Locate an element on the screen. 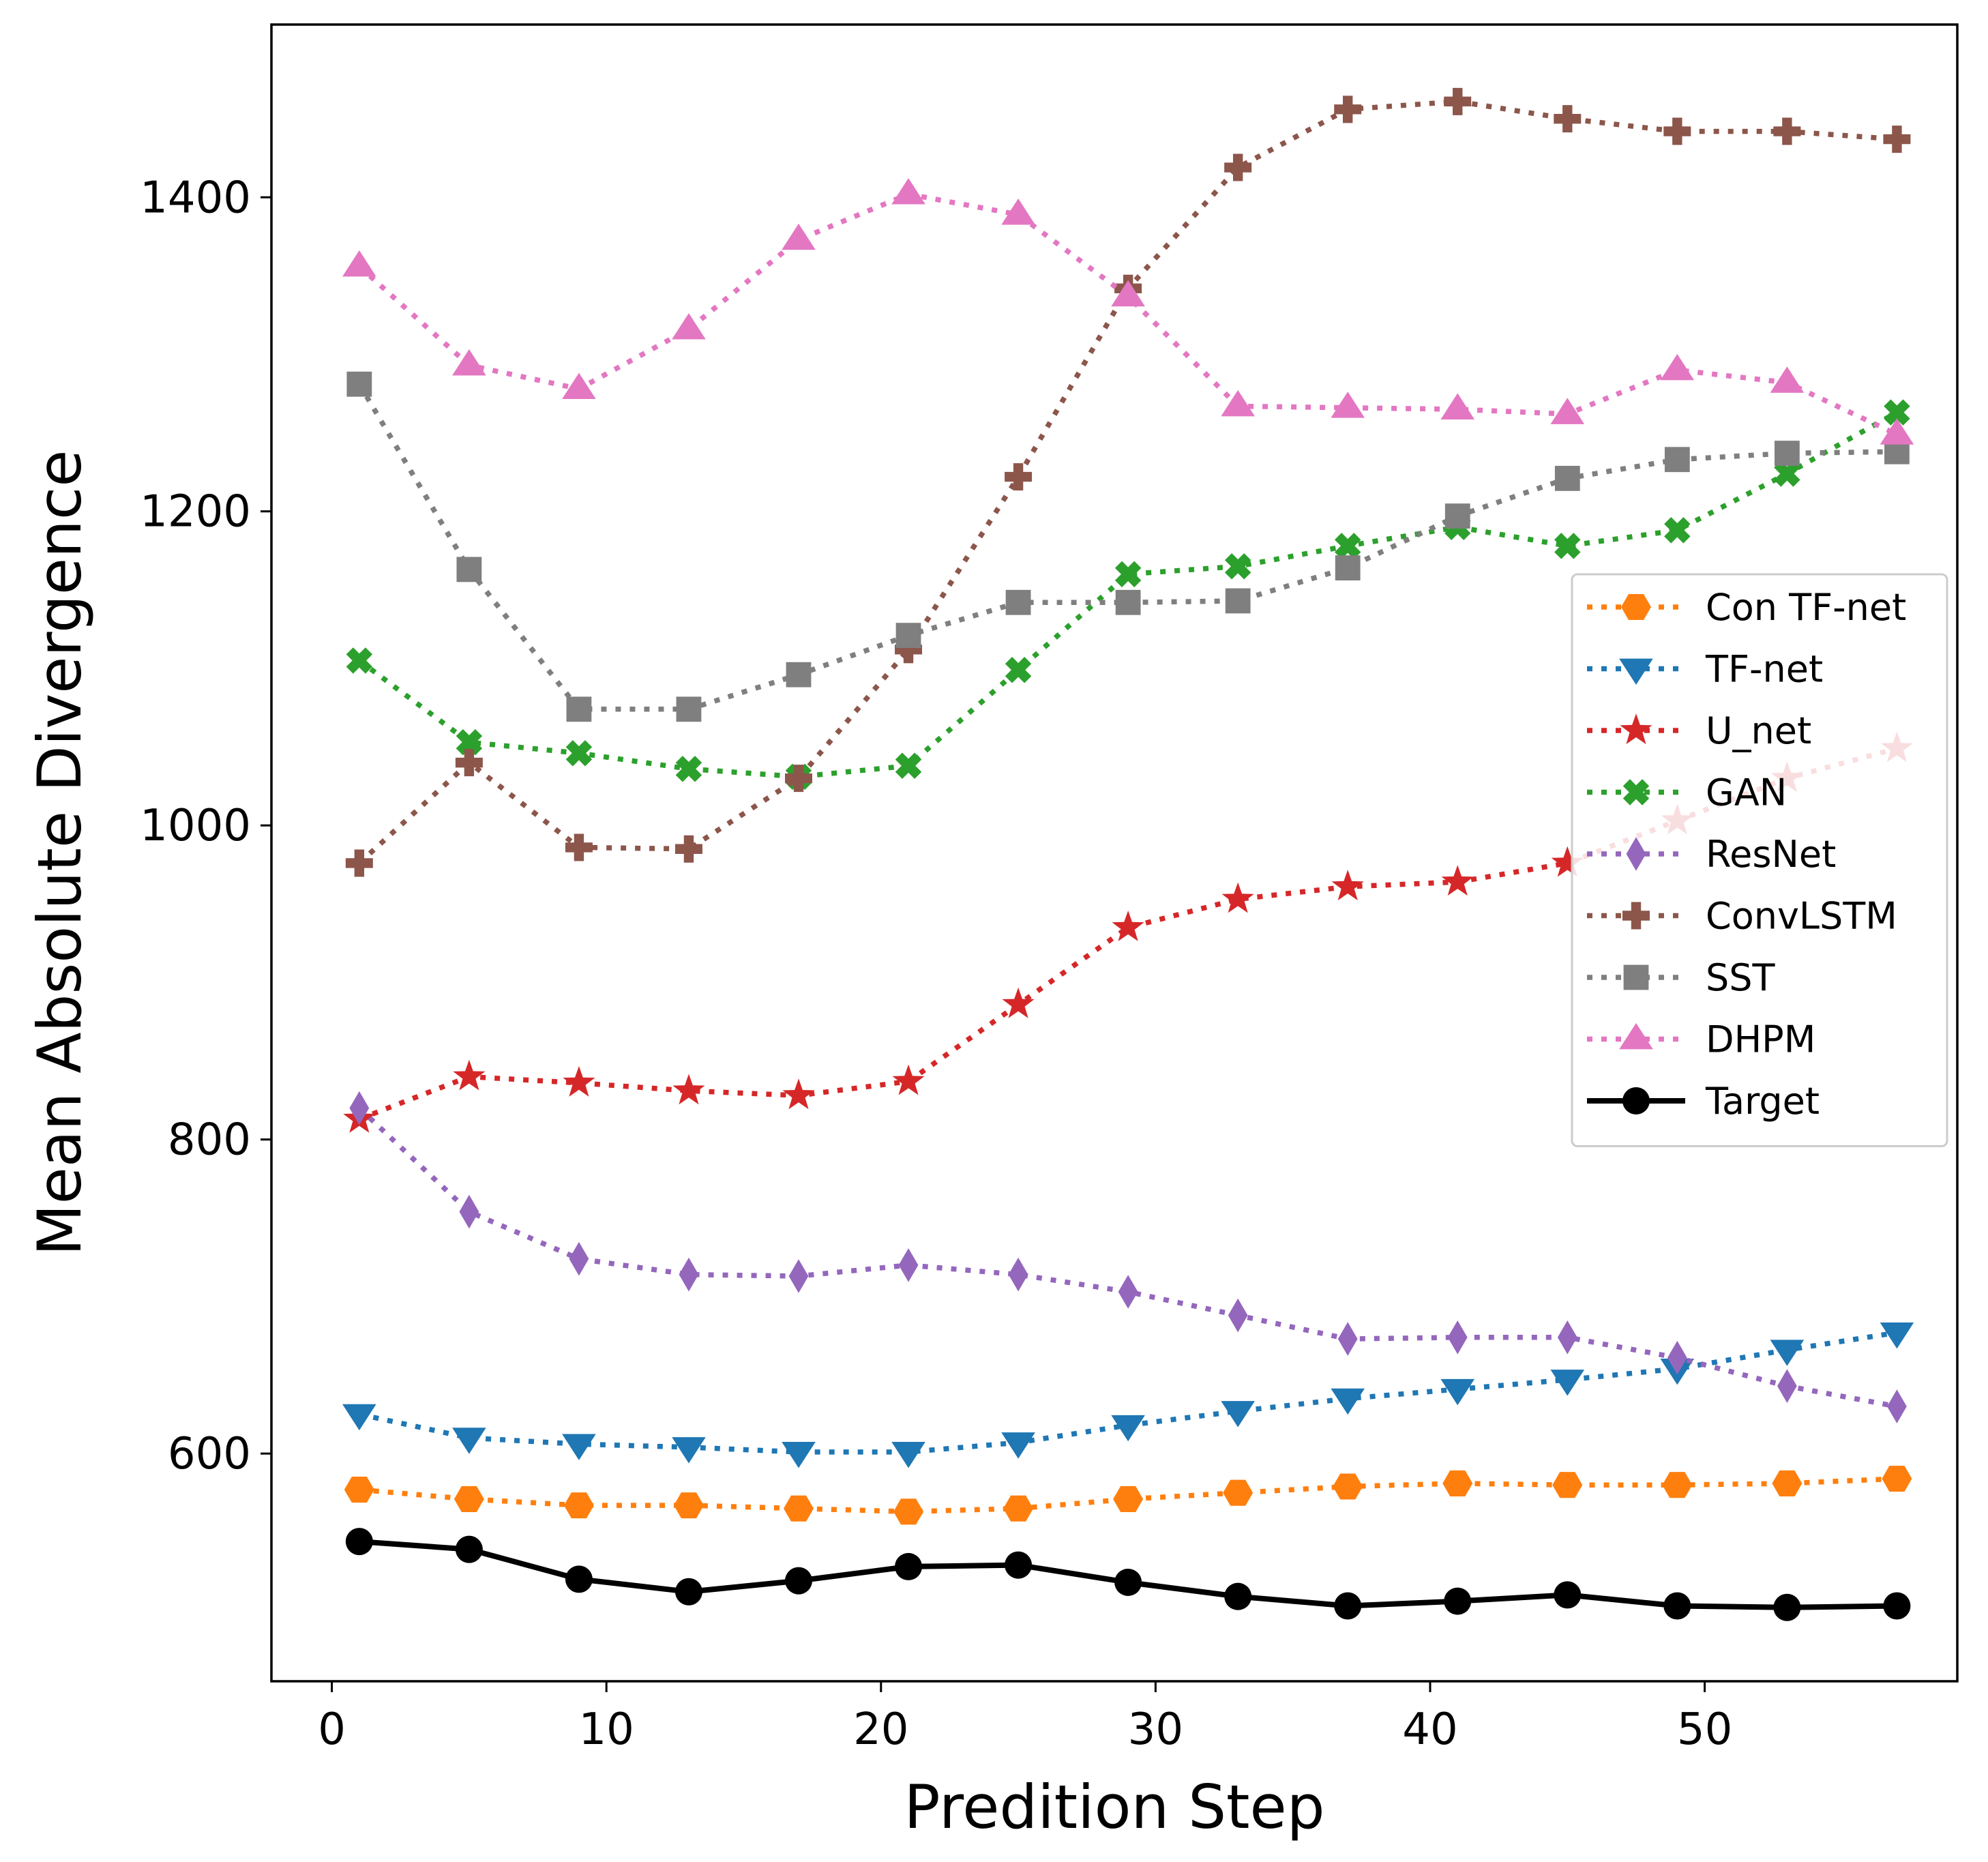 This screenshot has height=1862, width=1988. legend-label: U_net is located at coordinates (1759, 730).